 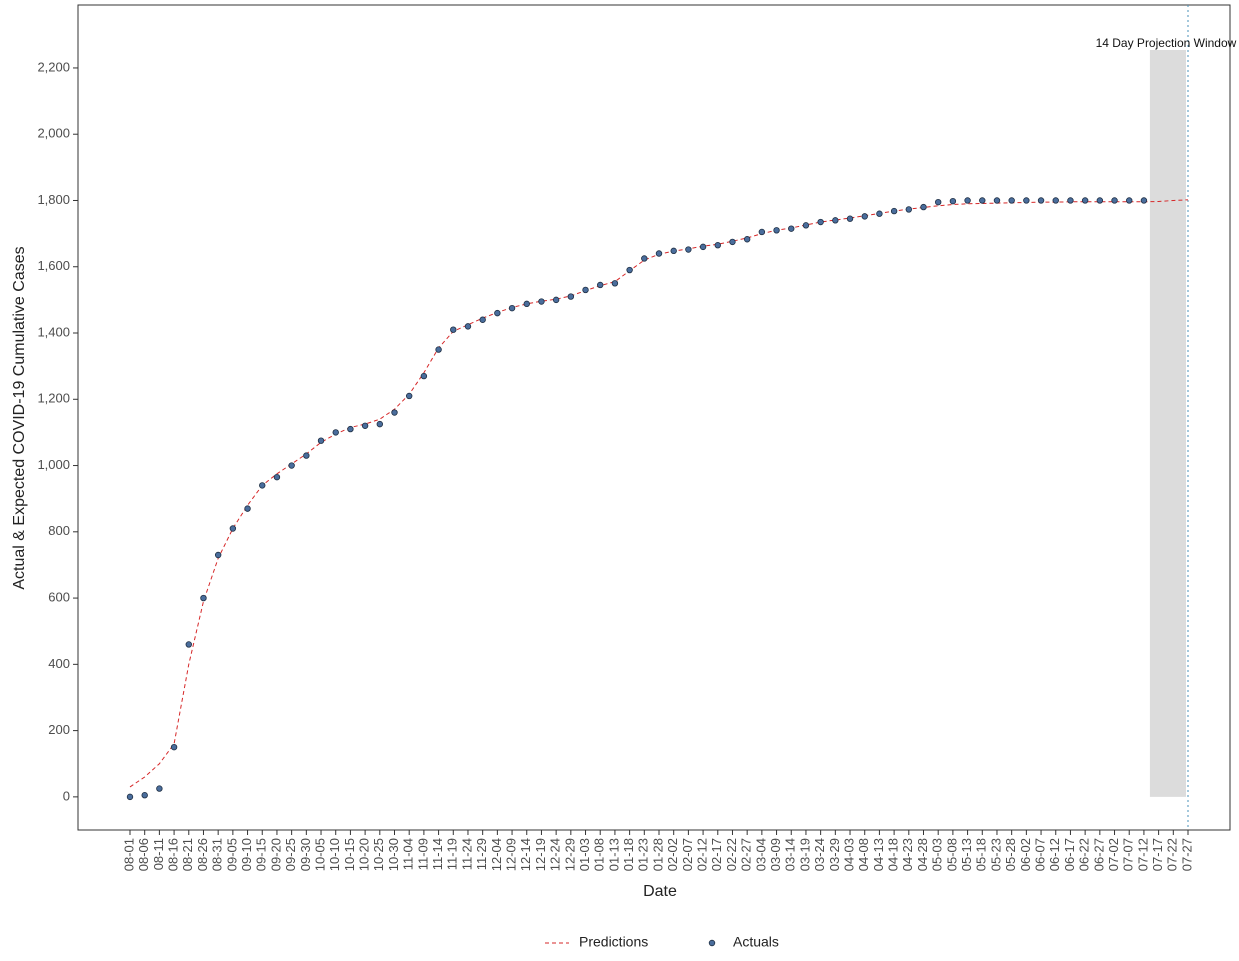 I want to click on x-tick-label: 09-20, so click(x=275, y=854).